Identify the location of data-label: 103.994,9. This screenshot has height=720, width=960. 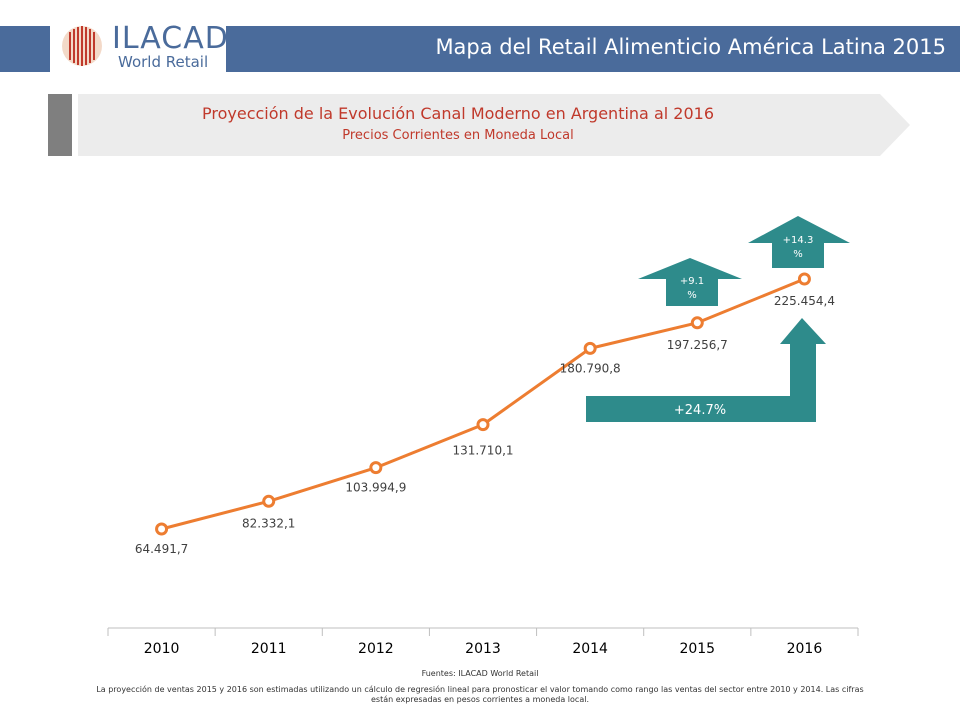
(375, 488).